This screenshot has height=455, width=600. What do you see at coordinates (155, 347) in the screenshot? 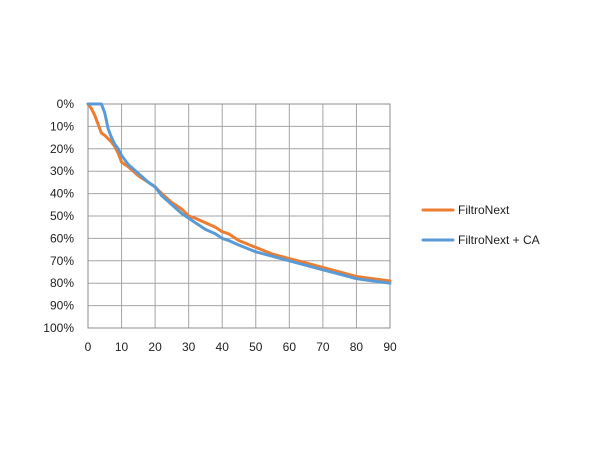
I see `x-tick-label: 20` at bounding box center [155, 347].